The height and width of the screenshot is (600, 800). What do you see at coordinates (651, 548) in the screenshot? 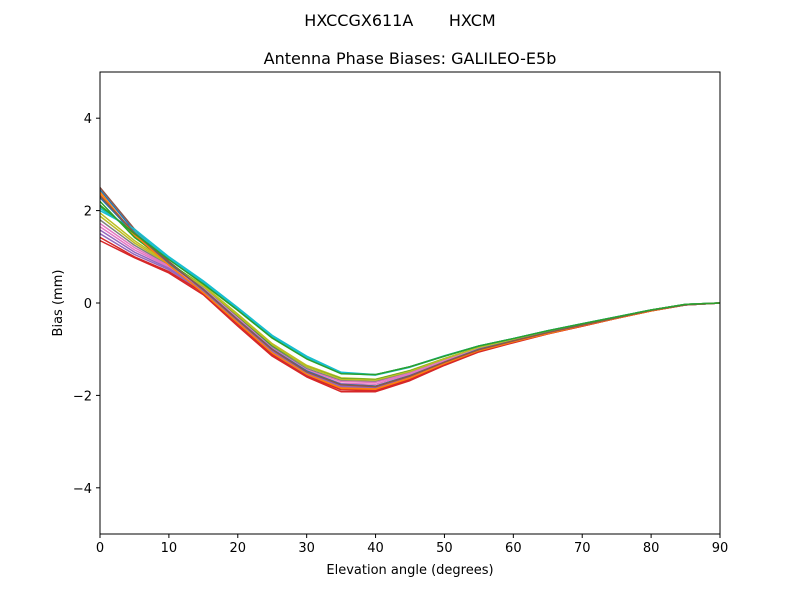
I see `x-tick-label: 80` at bounding box center [651, 548].